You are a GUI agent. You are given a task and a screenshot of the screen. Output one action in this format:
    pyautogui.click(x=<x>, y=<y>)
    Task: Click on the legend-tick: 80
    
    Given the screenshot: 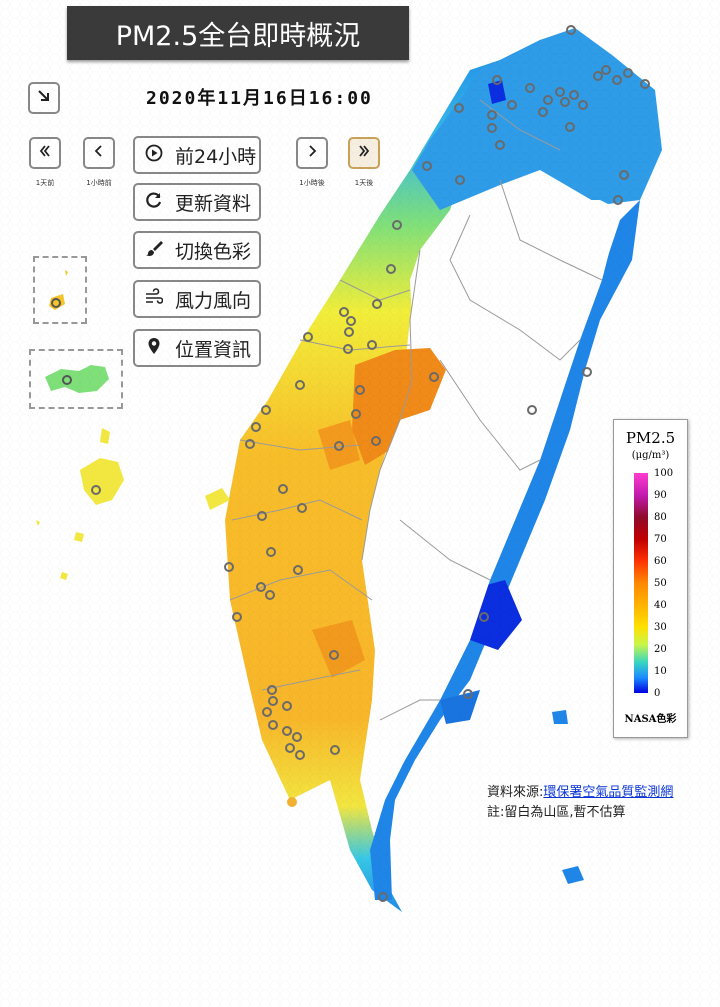 What is the action you would take?
    pyautogui.click(x=660, y=517)
    